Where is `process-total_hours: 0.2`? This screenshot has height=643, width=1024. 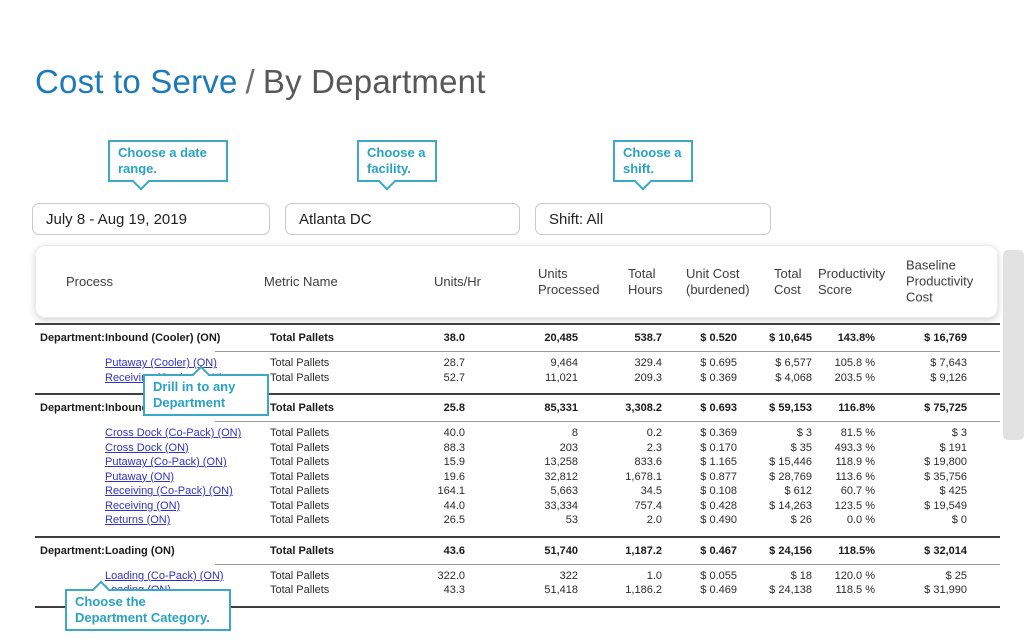
process-total_hours: 0.2 is located at coordinates (654, 433).